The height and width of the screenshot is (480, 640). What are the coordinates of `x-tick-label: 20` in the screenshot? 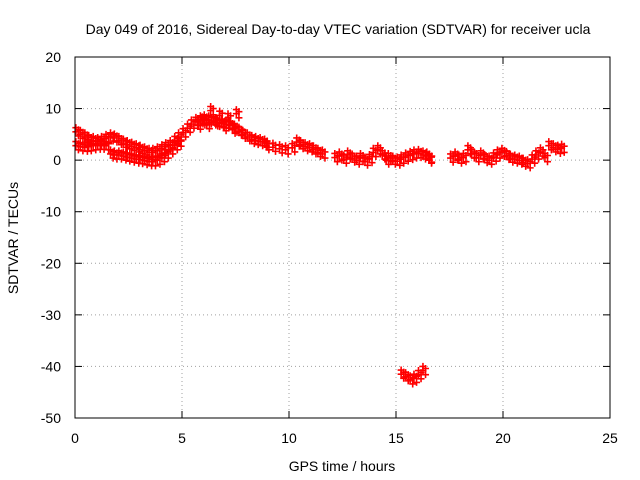 It's located at (503, 438).